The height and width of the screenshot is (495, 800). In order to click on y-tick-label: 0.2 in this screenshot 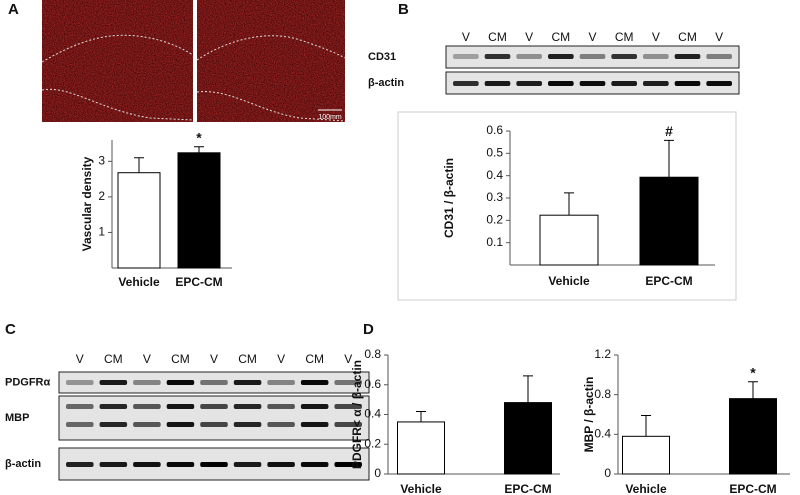, I will do `click(494, 220)`.